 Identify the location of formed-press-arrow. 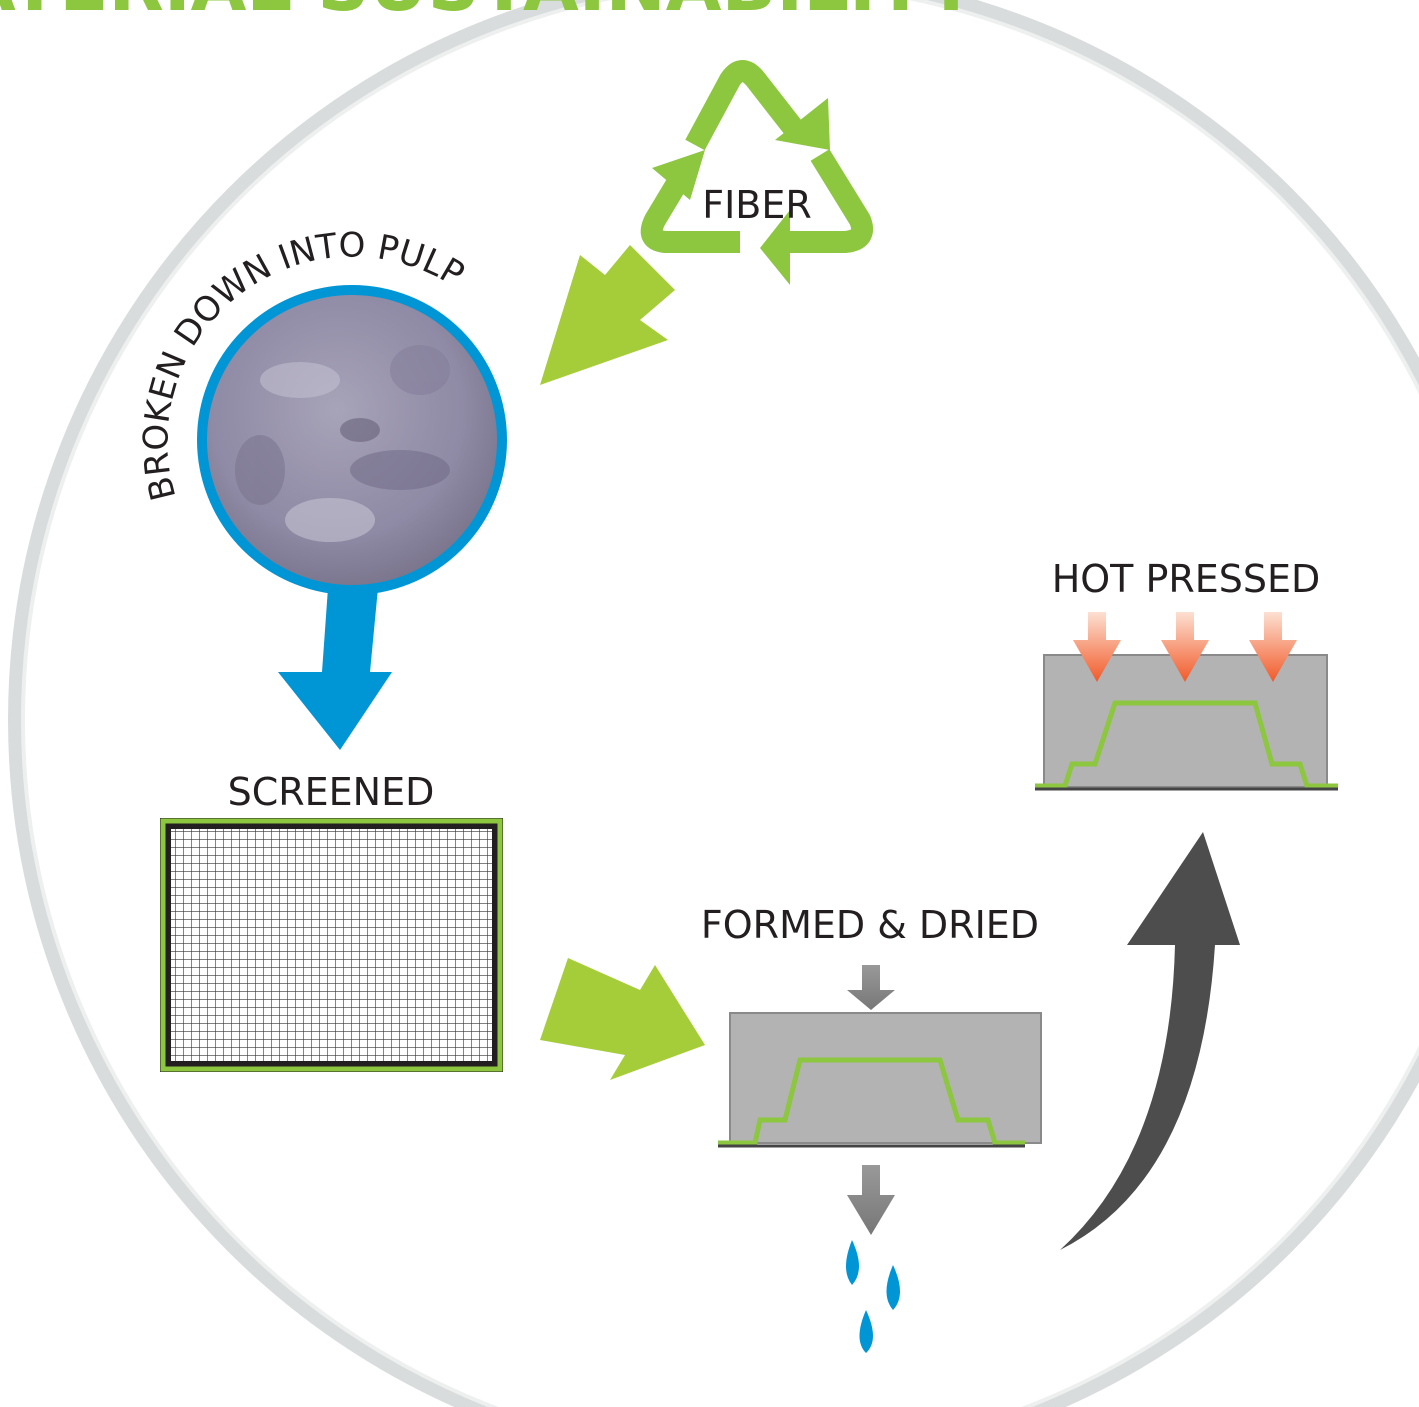
(871, 987).